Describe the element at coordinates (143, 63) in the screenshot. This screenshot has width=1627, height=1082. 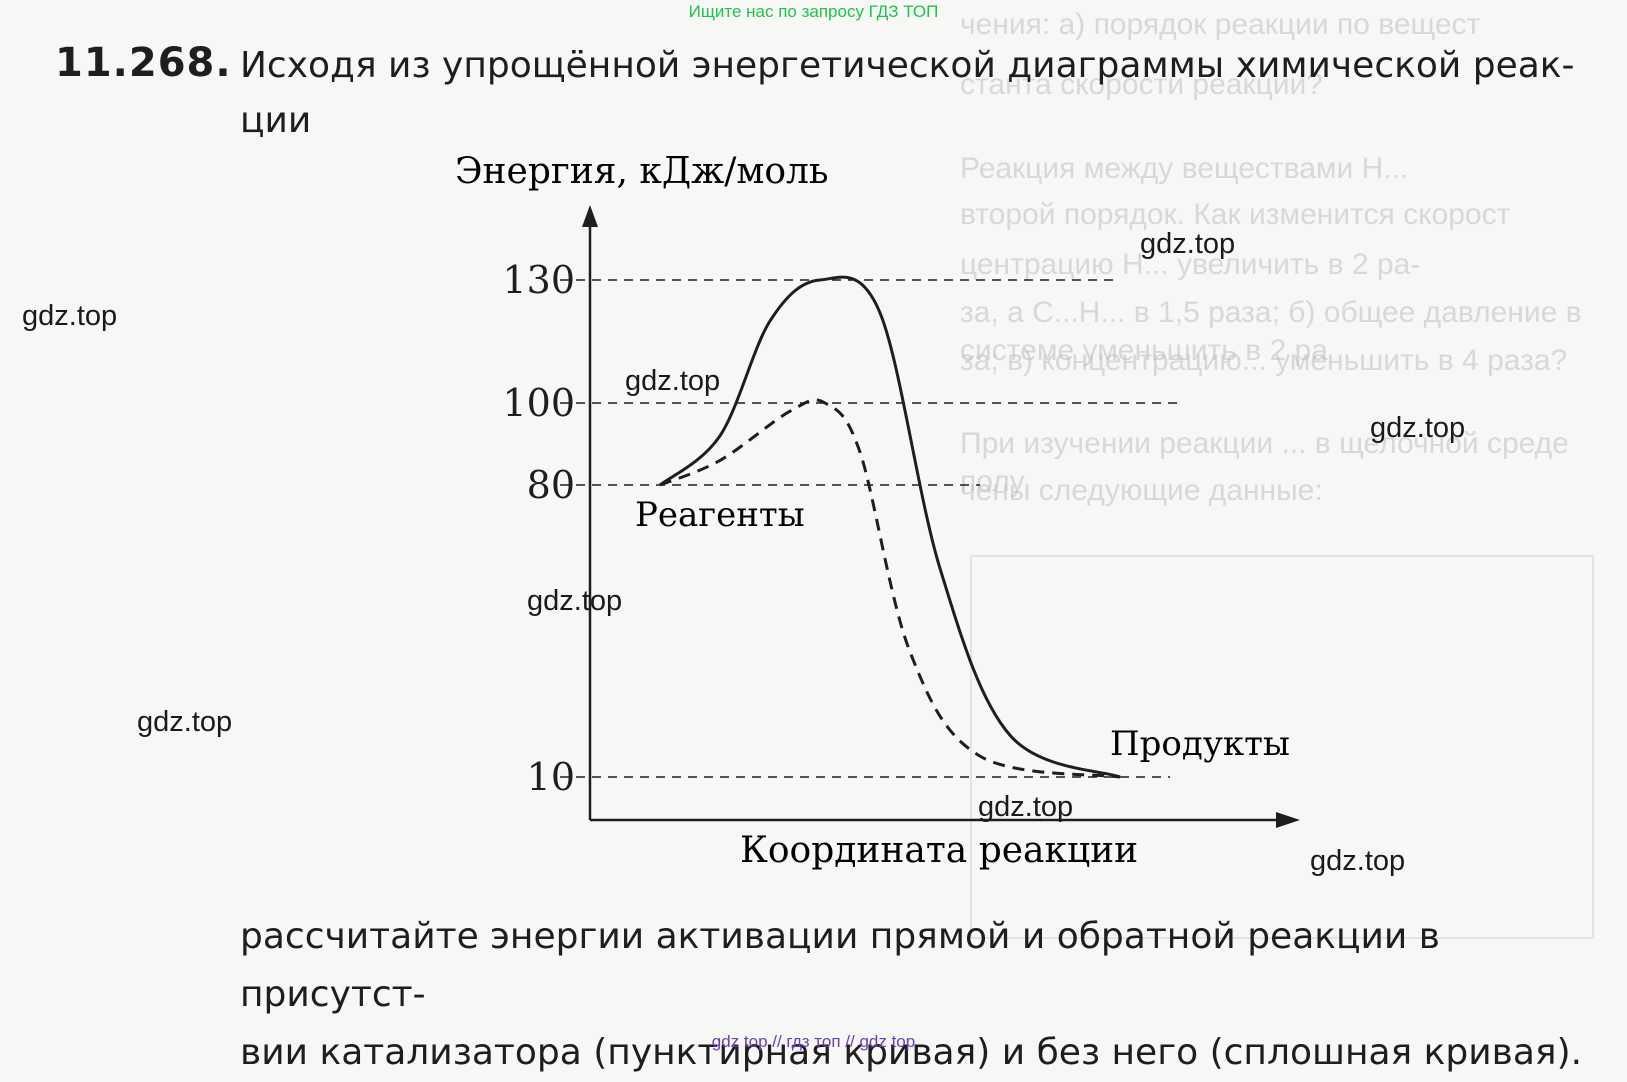
I see `problem-number: 11.268.` at that location.